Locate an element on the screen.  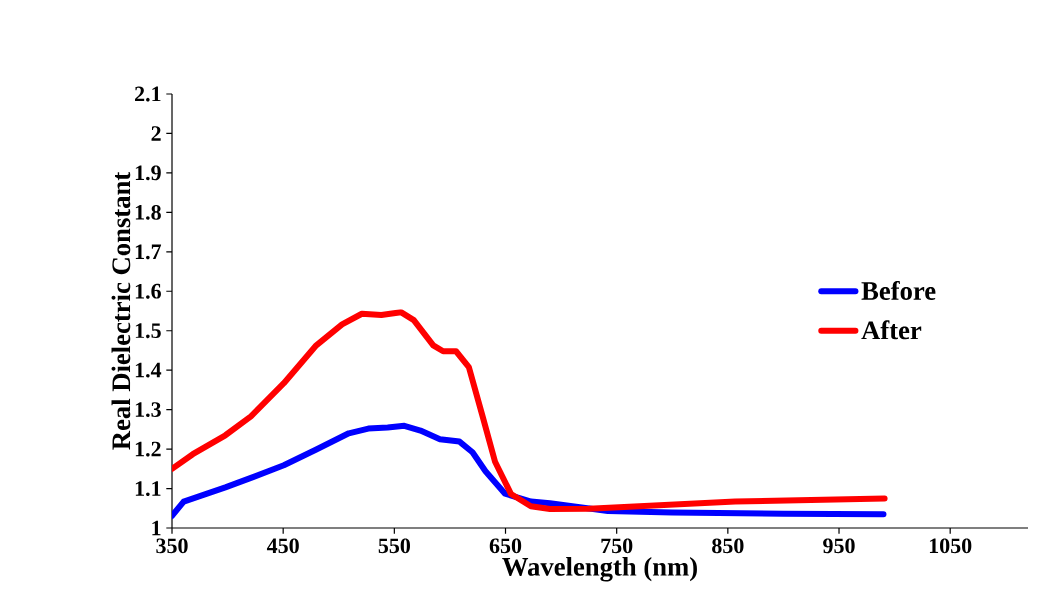
legend-label: After is located at coordinates (891, 330).